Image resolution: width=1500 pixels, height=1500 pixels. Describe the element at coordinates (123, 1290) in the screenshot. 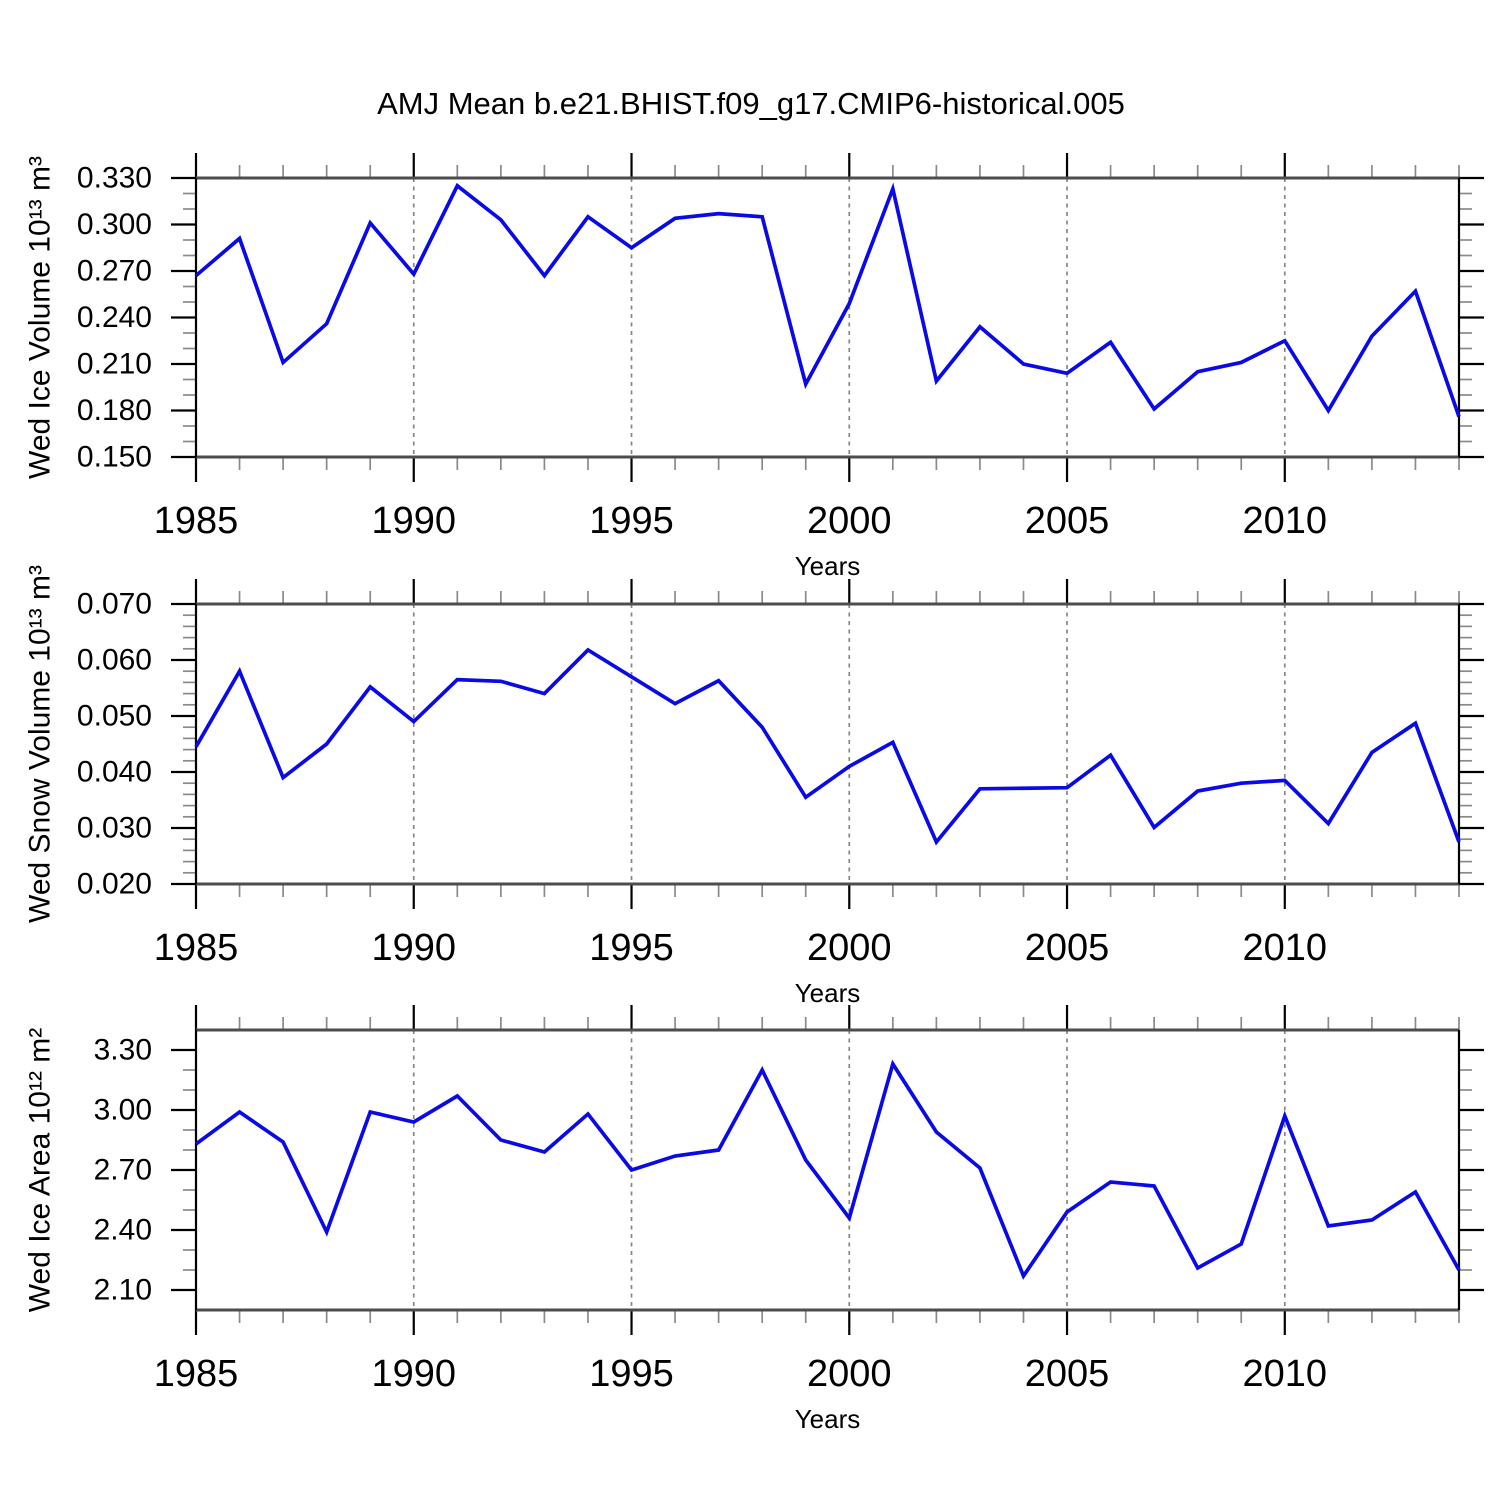

I see `y-tick-label: 2.10` at that location.